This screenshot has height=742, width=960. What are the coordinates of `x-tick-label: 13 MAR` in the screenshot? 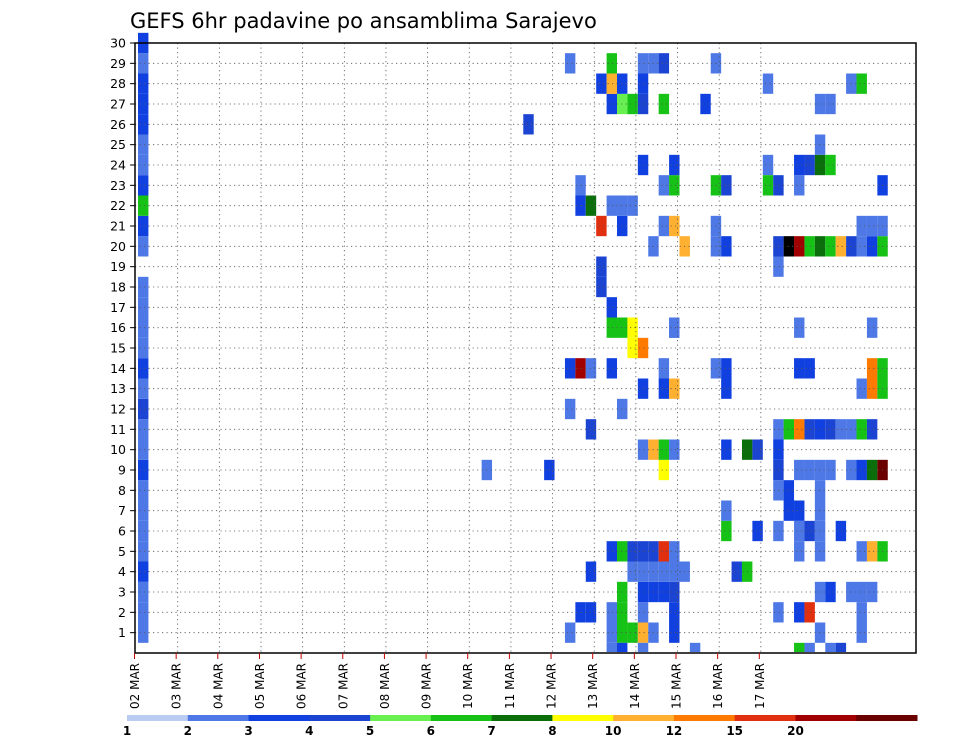 It's located at (593, 686).